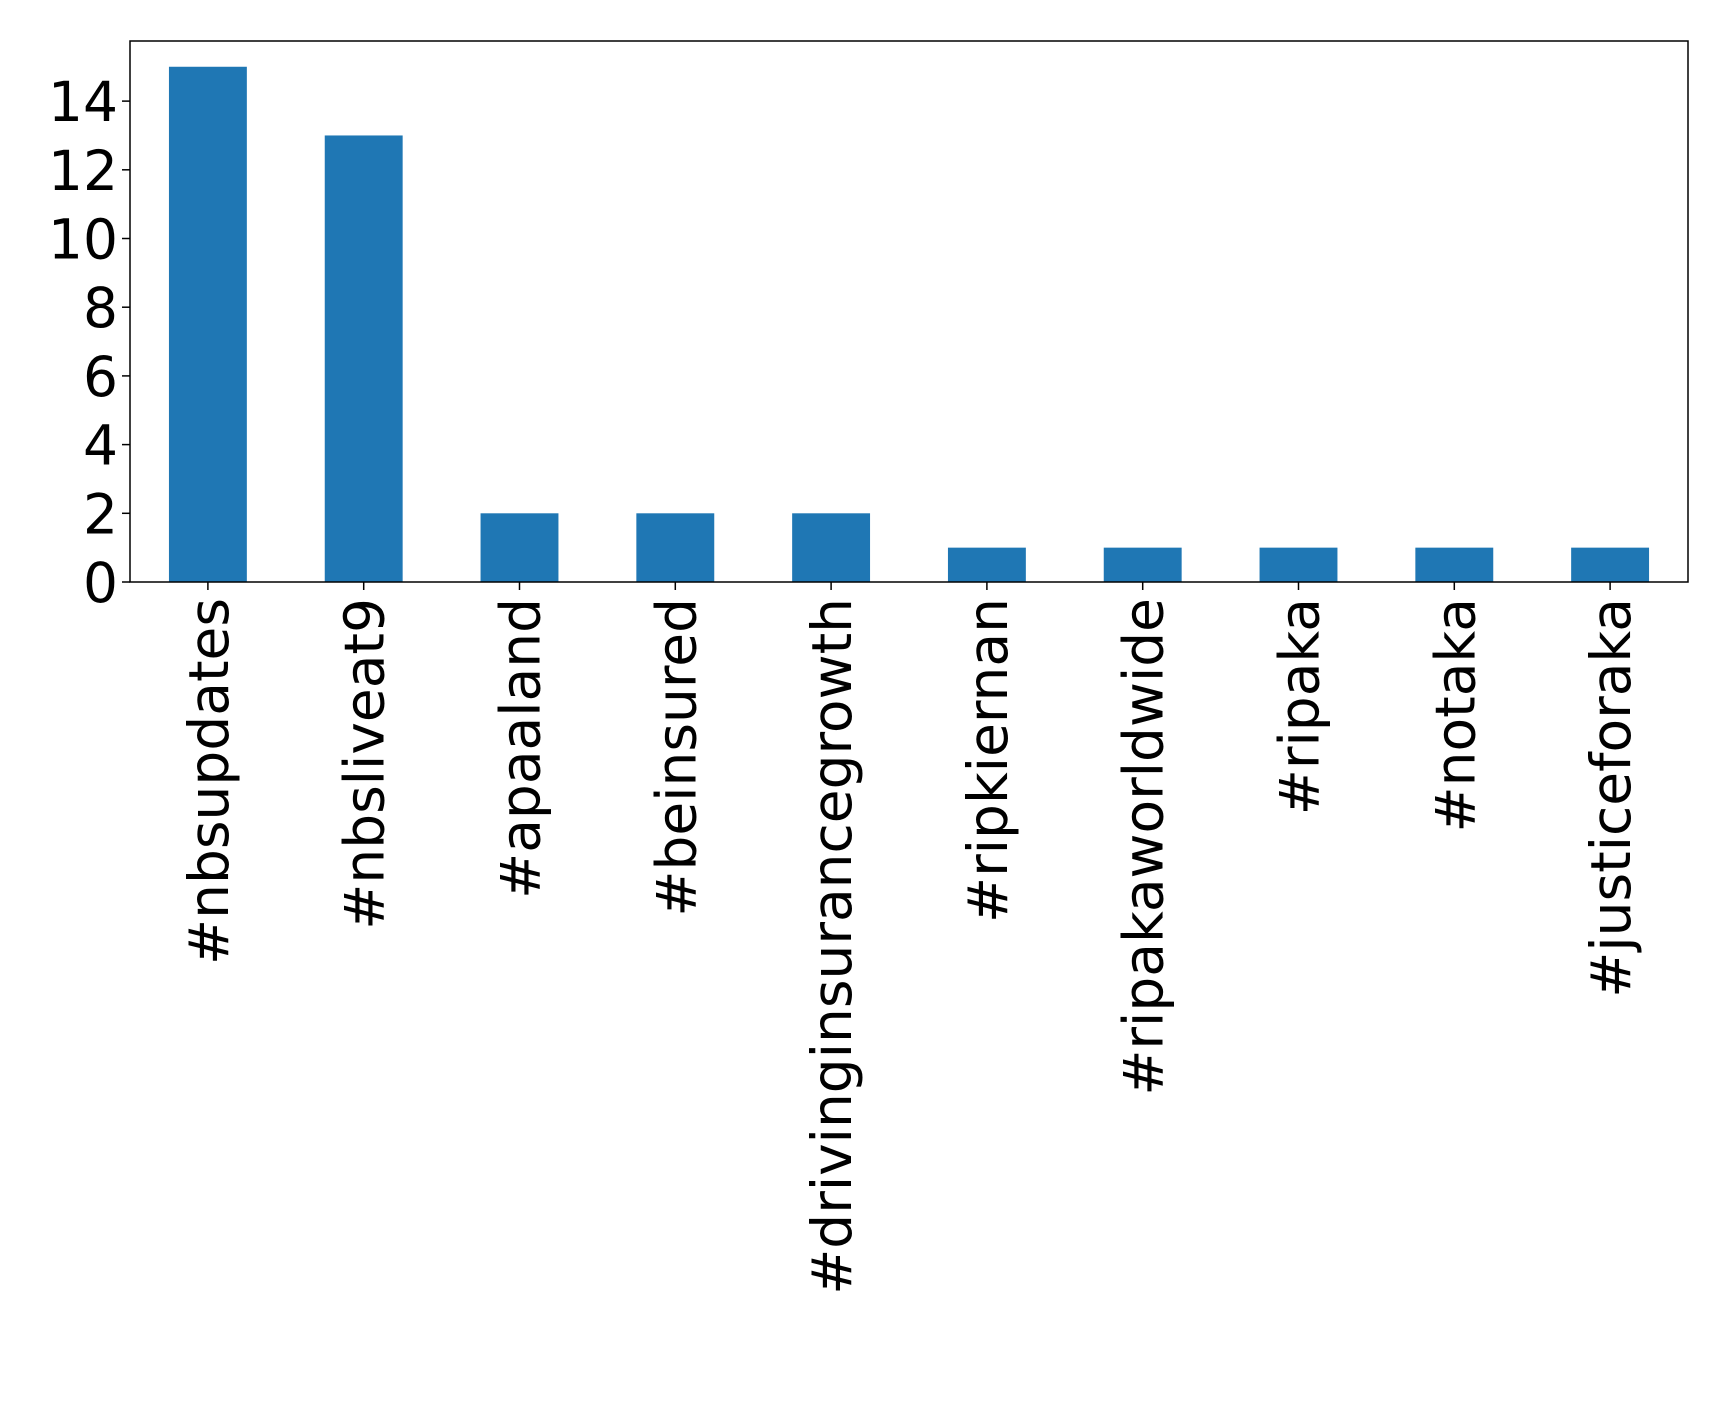  Describe the element at coordinates (1455, 715) in the screenshot. I see `x-tick-label: #notaka` at that location.